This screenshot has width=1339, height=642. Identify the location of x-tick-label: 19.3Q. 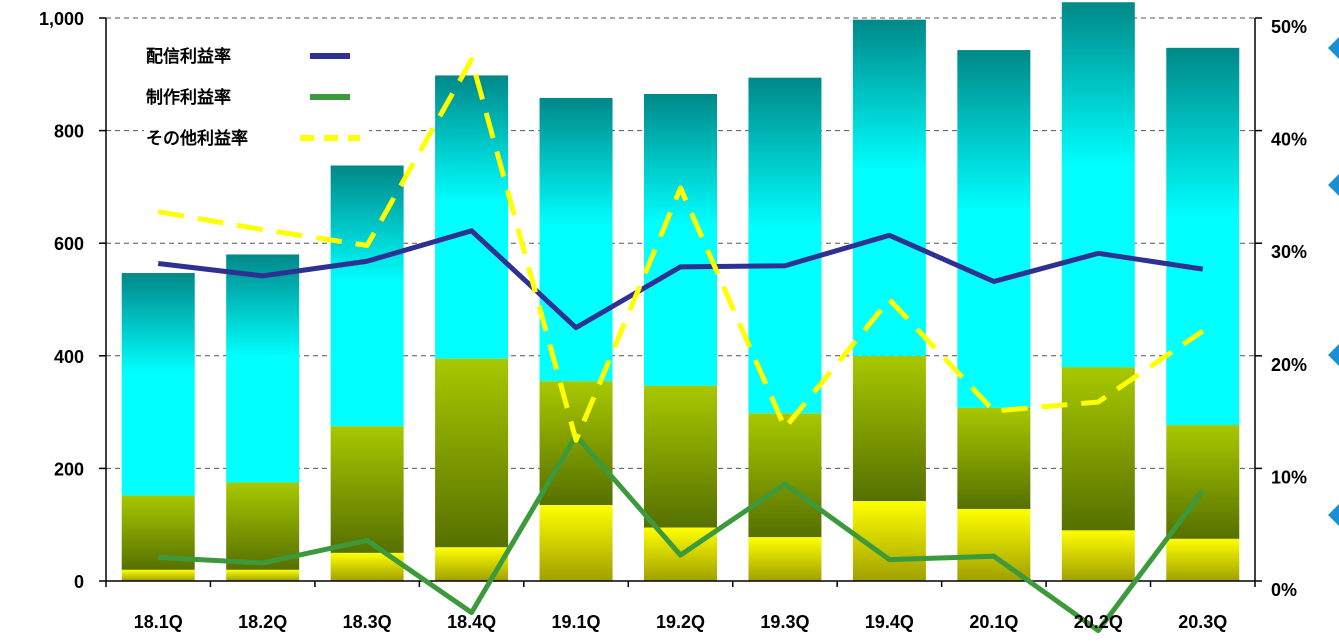
(784, 622).